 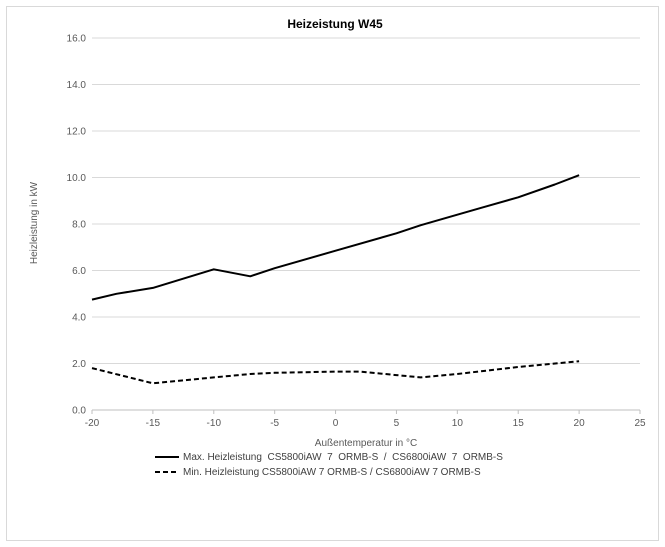 What do you see at coordinates (79, 411) in the screenshot?
I see `y-tick-label: 0.0` at bounding box center [79, 411].